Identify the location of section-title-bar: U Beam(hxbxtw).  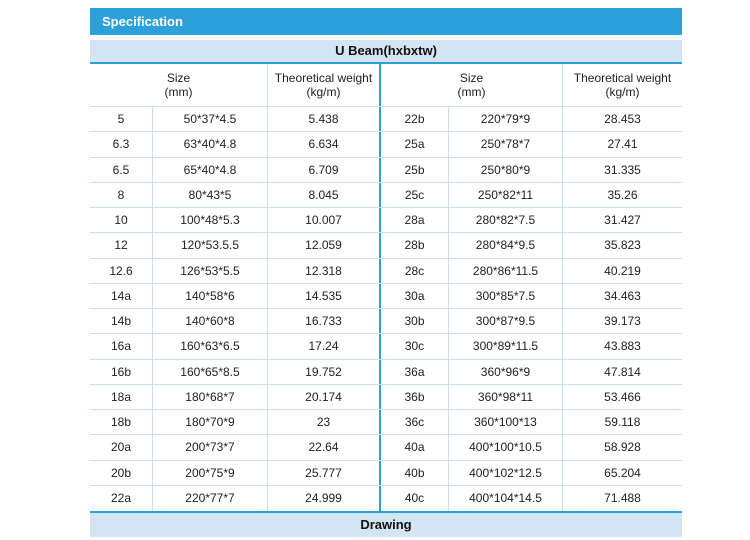
(386, 52).